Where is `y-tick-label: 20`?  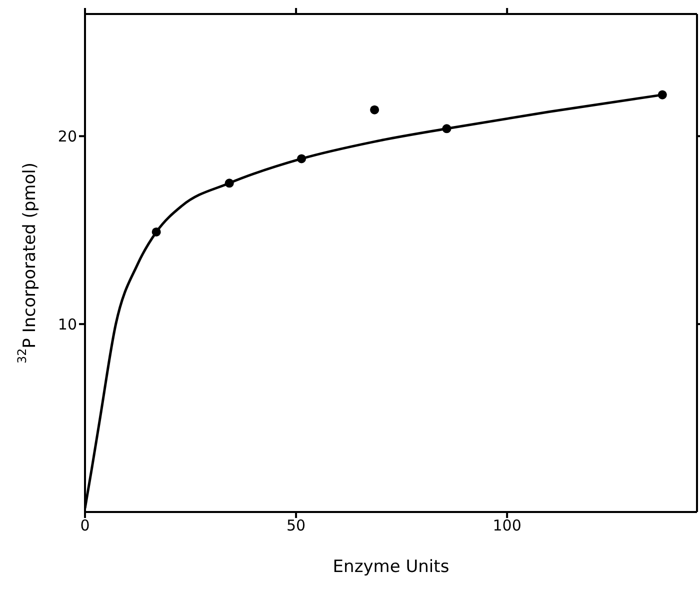
y-tick-label: 20 is located at coordinates (67, 136).